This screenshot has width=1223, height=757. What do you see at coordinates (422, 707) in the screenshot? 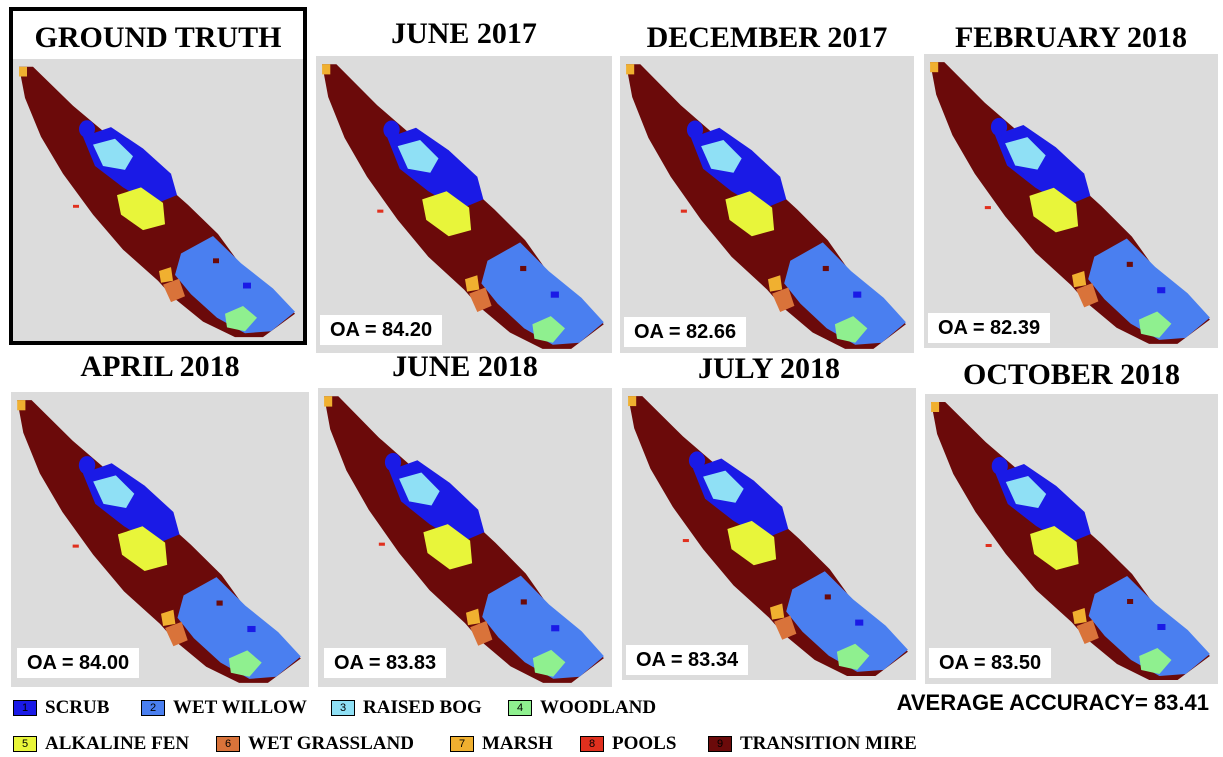
I see `legend-label: RAISED BOG` at bounding box center [422, 707].